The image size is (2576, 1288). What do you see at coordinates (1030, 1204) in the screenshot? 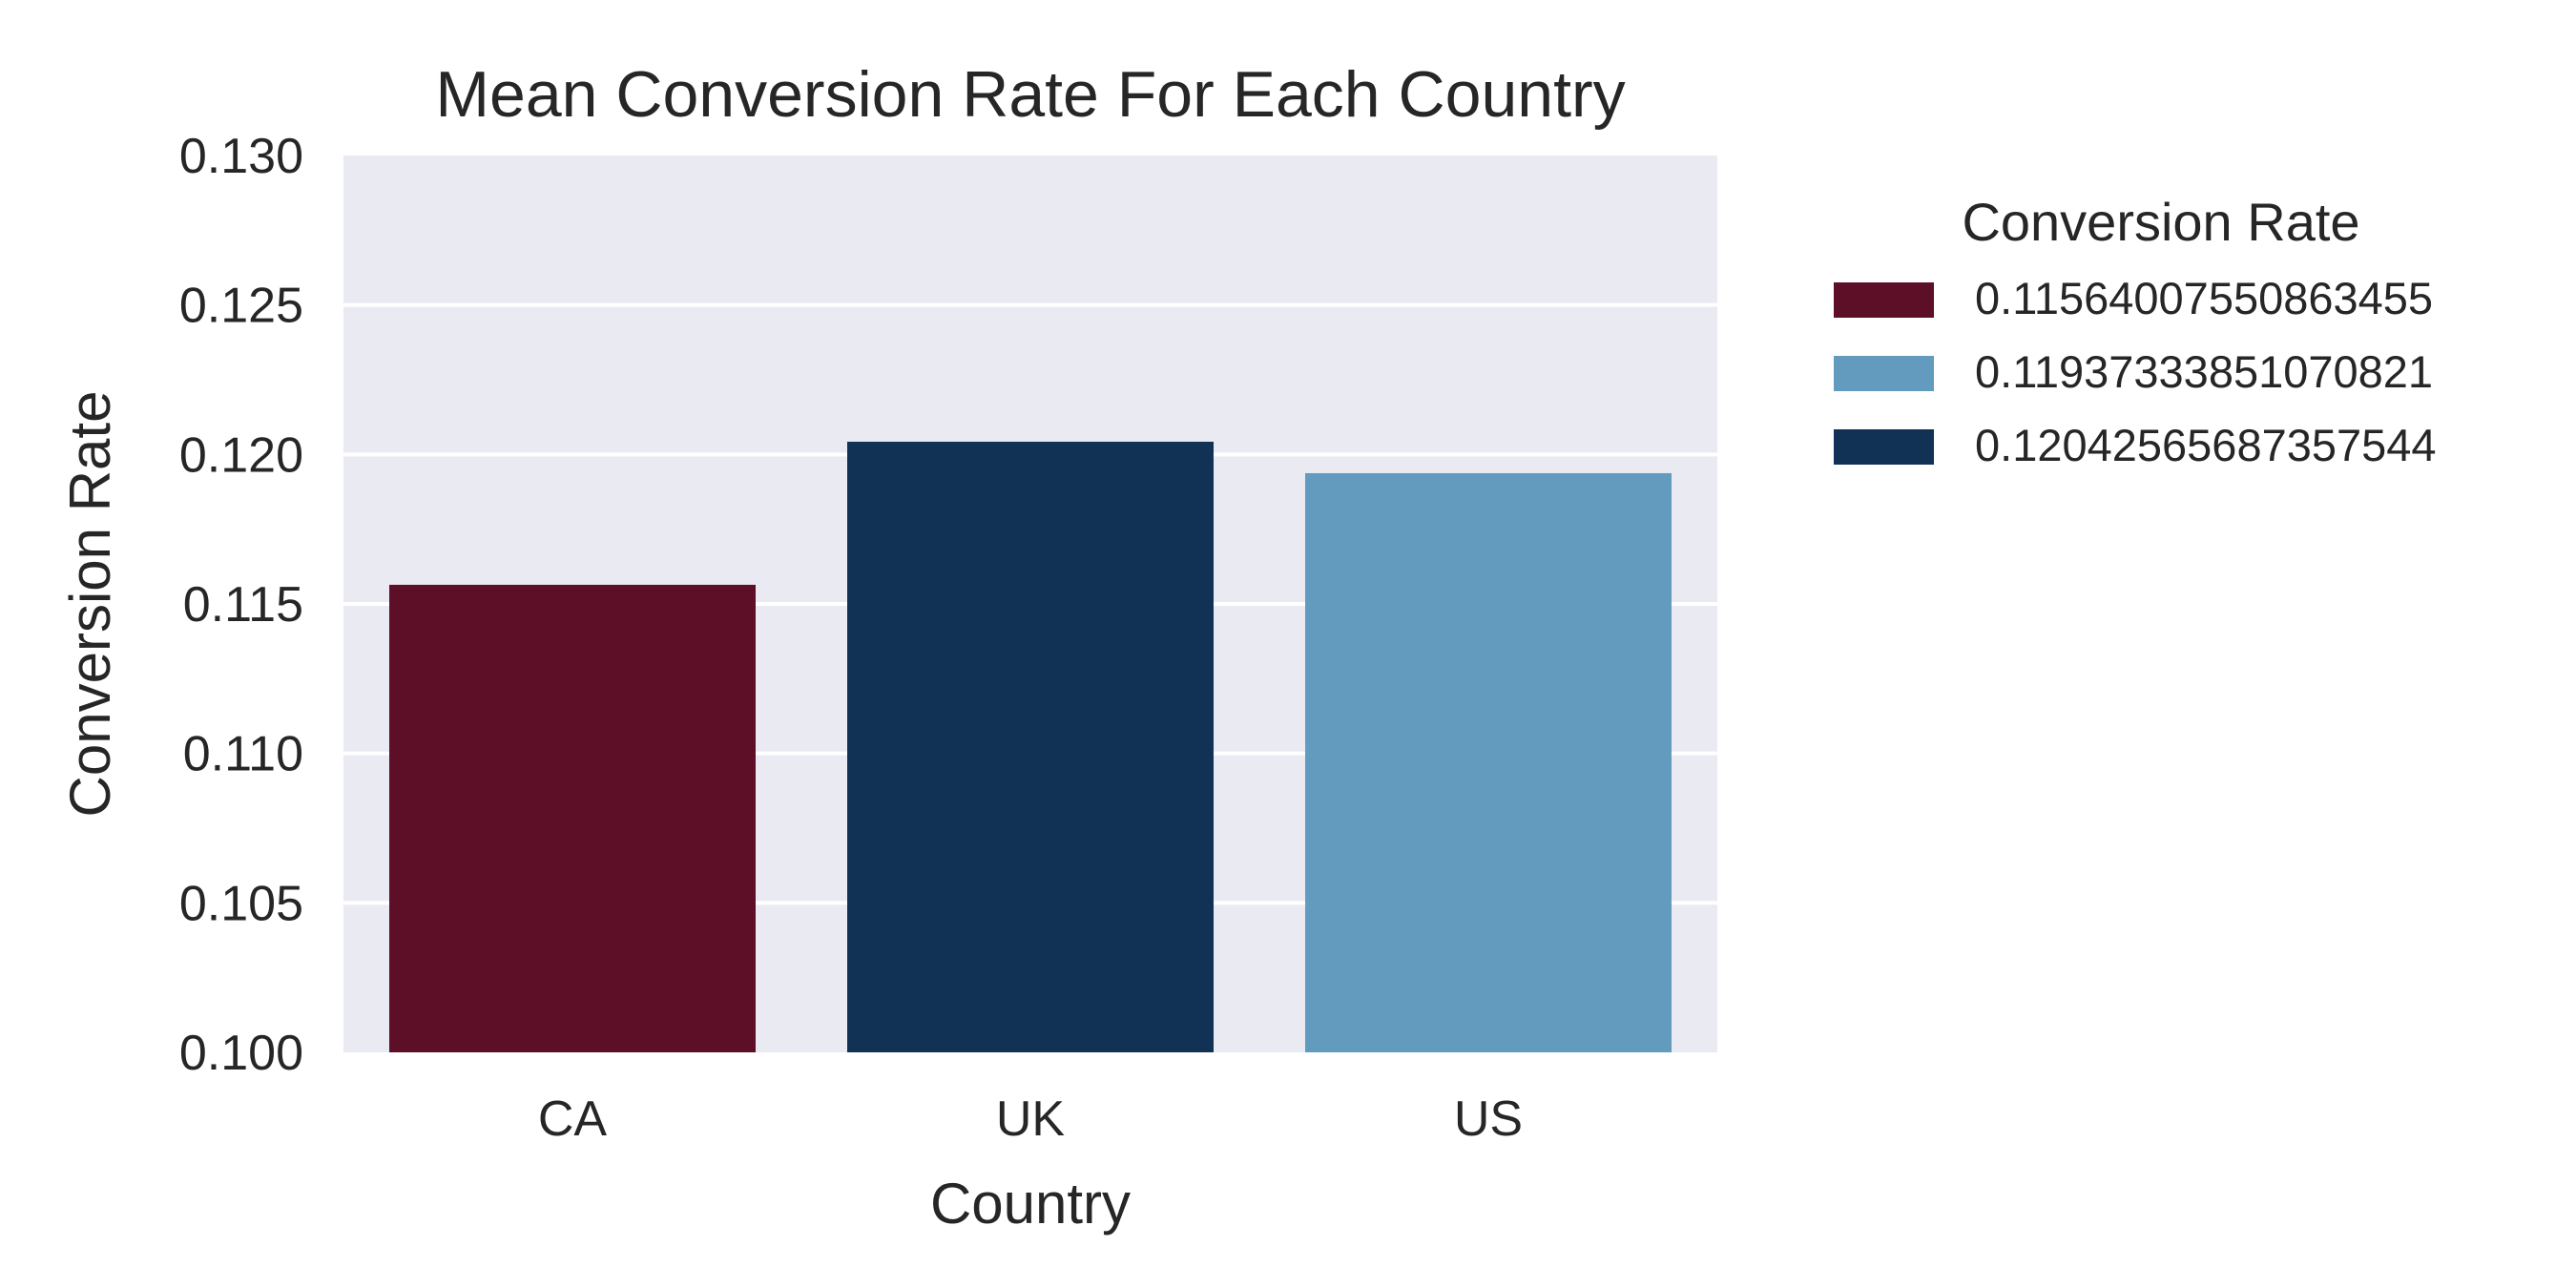
I see `x-axis-label: Country` at bounding box center [1030, 1204].